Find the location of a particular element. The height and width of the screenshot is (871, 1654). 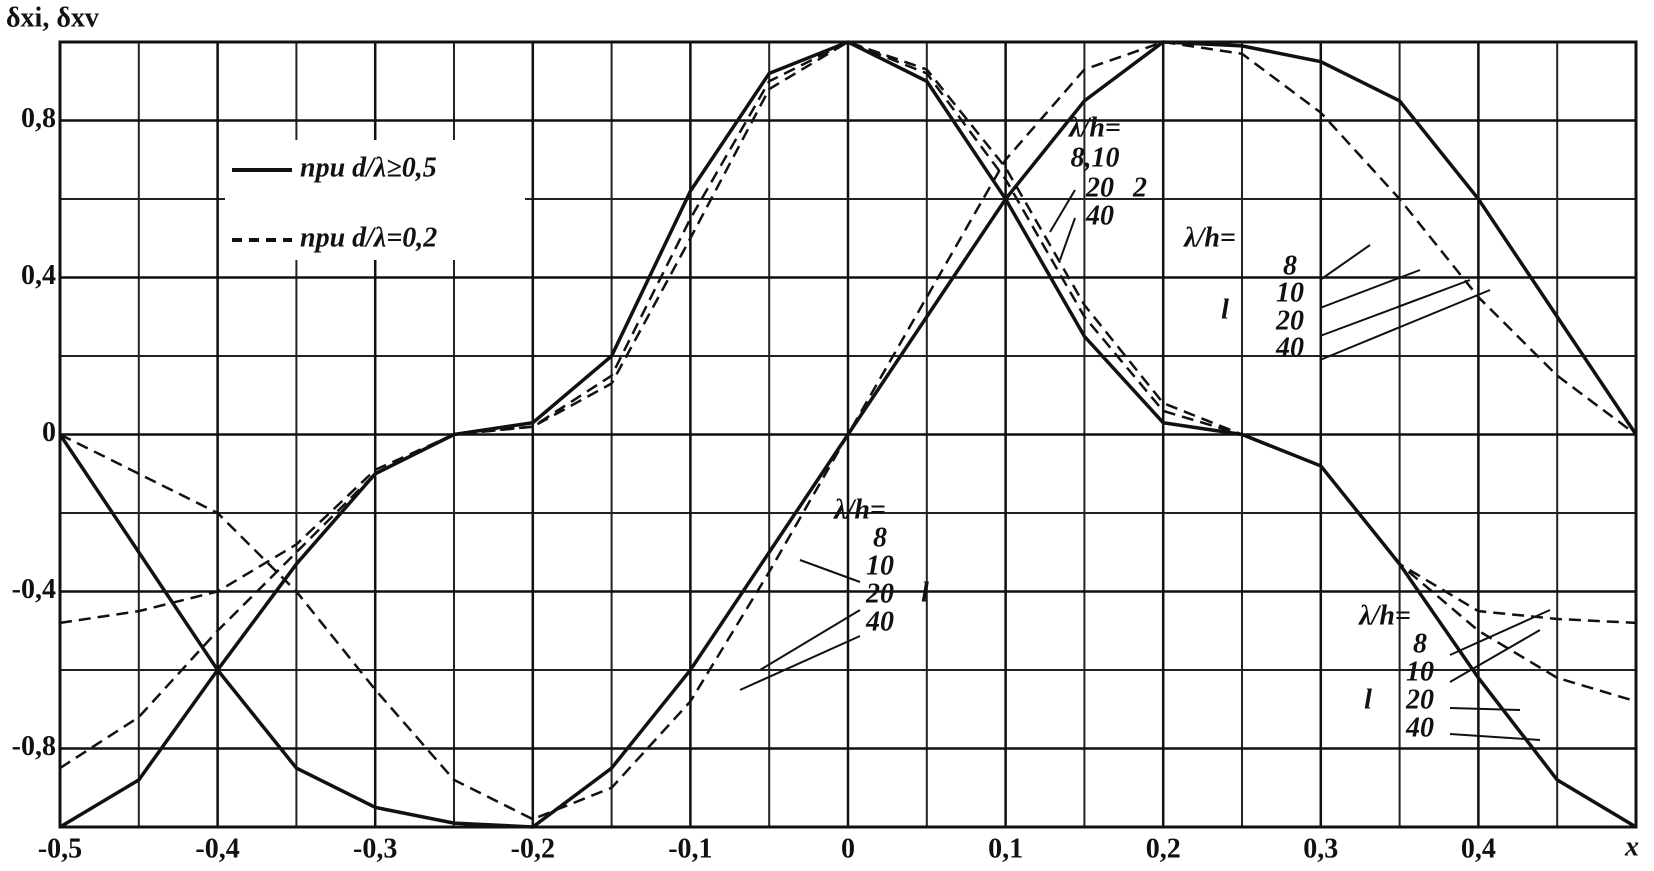

annotation: 2 is located at coordinates (1139, 187).